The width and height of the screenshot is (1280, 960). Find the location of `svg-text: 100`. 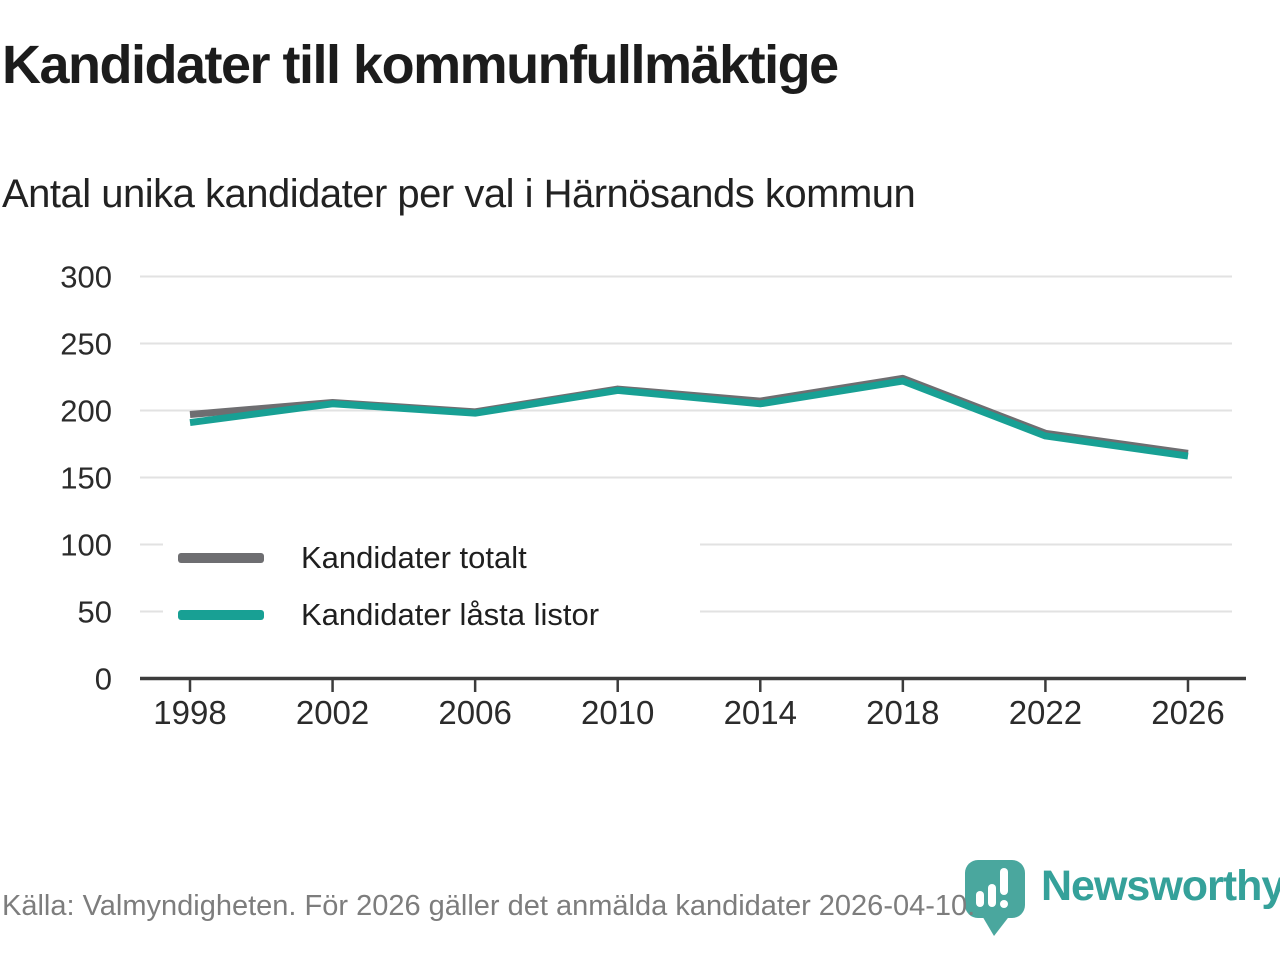

svg-text: 100 is located at coordinates (86, 545).